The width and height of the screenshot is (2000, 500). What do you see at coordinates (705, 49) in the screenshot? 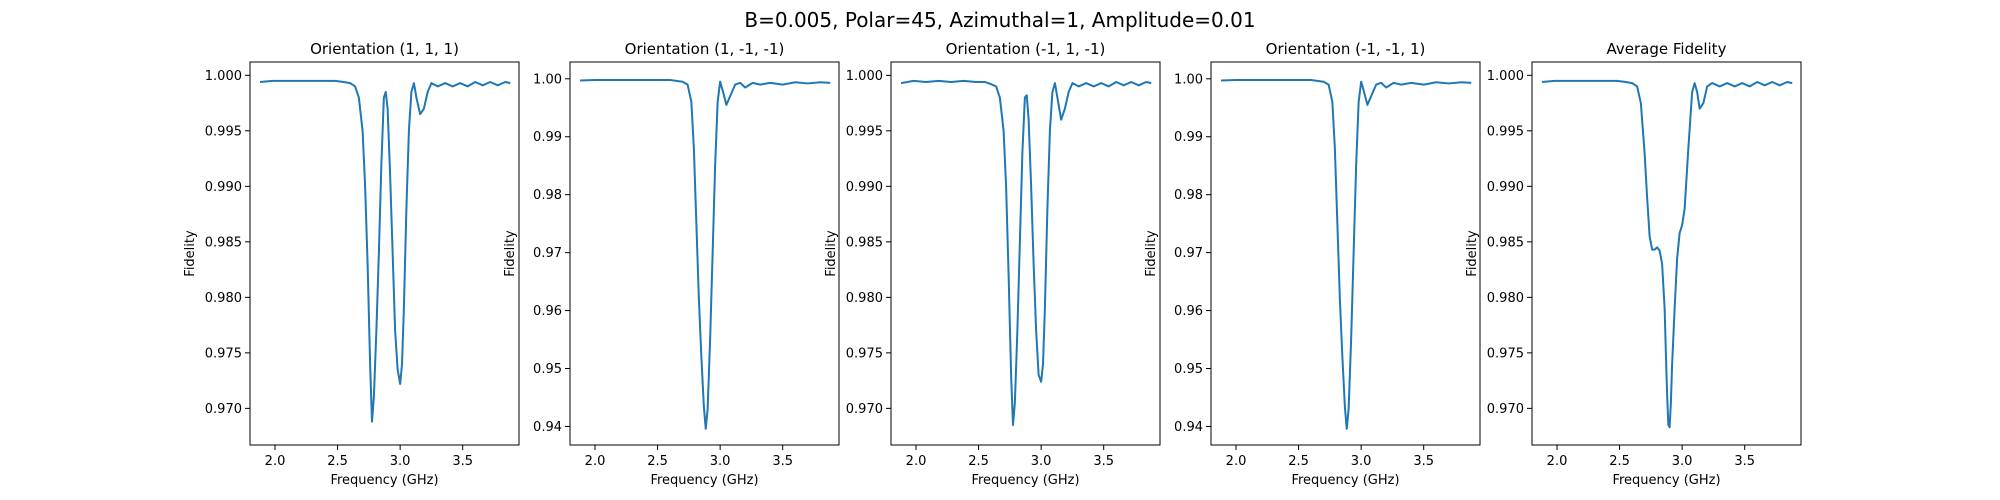
I see `subplot-title: Orientation (1, -1, -1)` at bounding box center [705, 49].